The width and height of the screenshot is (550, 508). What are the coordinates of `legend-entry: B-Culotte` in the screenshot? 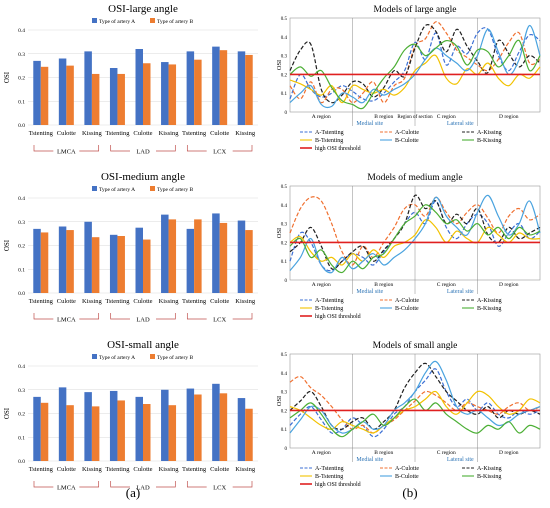 It's located at (407, 477).